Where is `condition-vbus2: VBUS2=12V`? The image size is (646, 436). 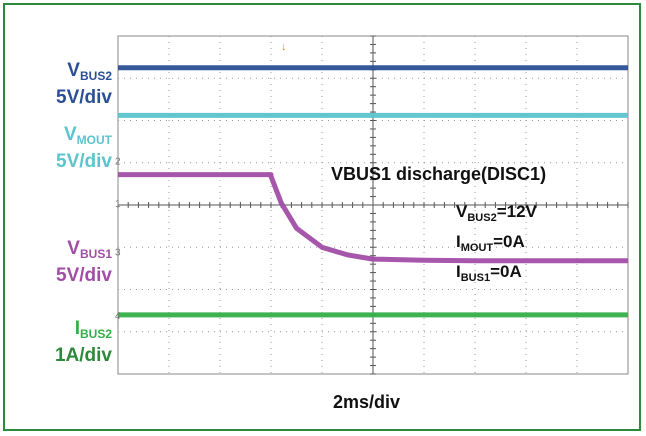
condition-vbus2: VBUS2=12V is located at coordinates (496, 213).